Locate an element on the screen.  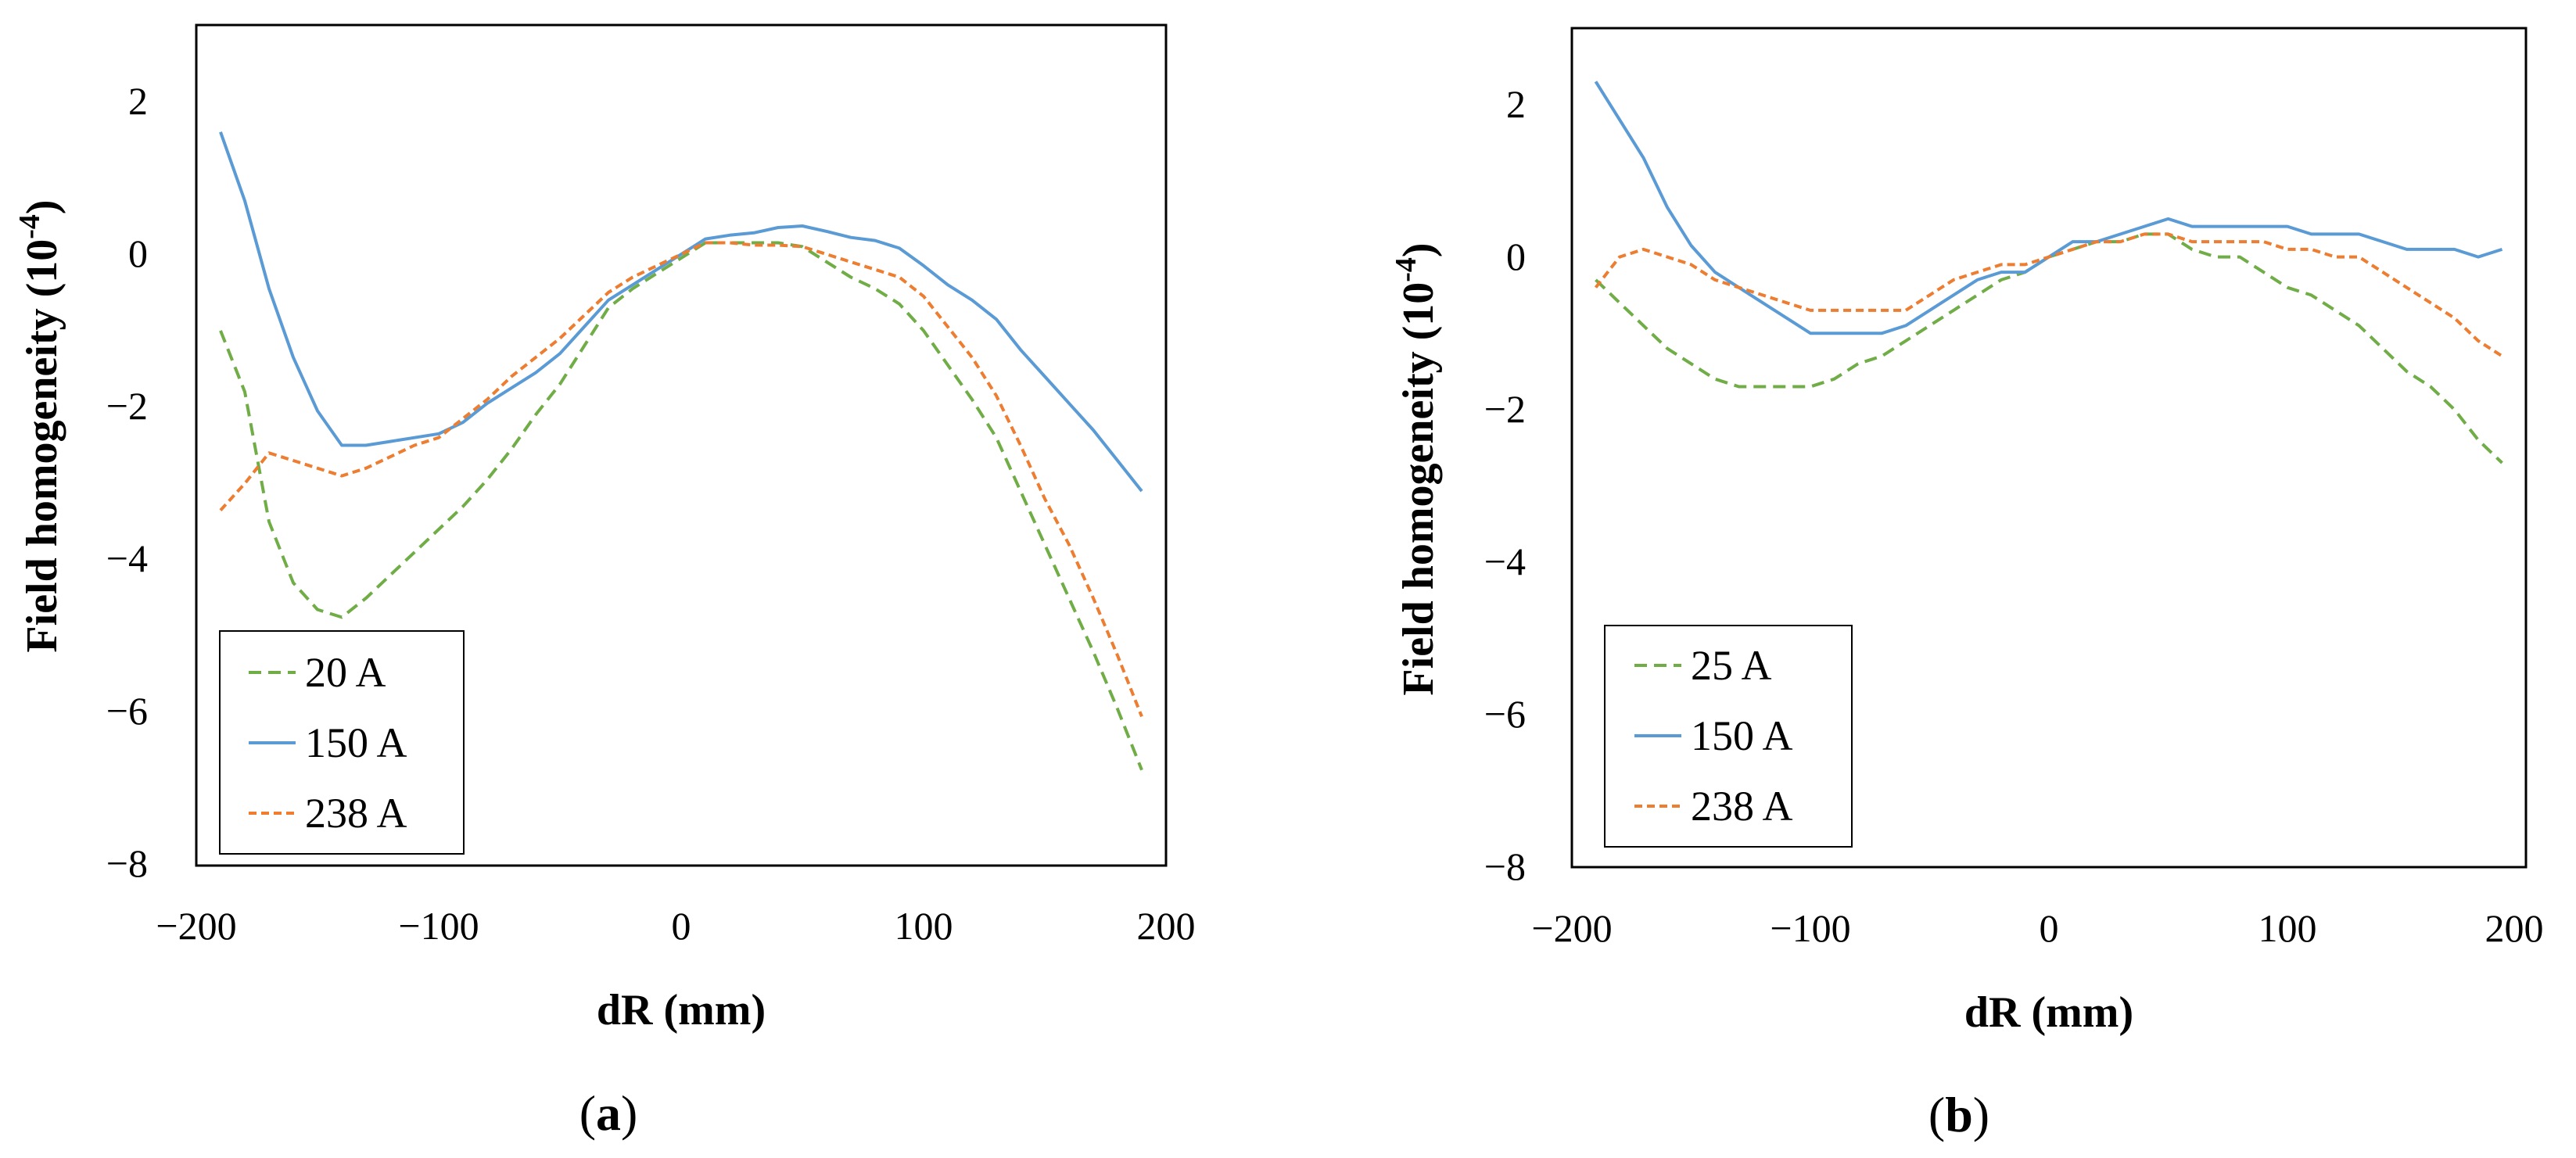
panel-a-series-238-a is located at coordinates (681, 479).